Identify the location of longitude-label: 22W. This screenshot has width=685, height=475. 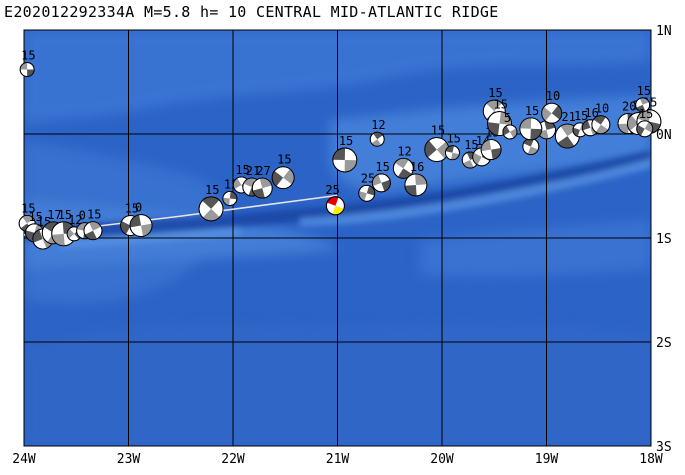
(233, 459).